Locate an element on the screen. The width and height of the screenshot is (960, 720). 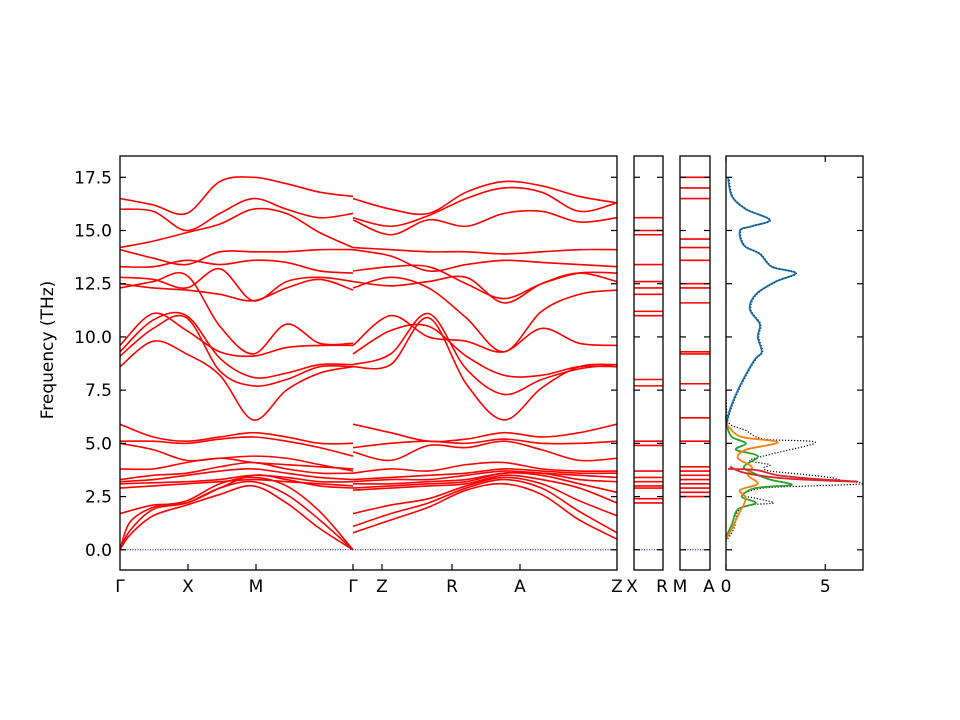
band-lines is located at coordinates (648, 360).